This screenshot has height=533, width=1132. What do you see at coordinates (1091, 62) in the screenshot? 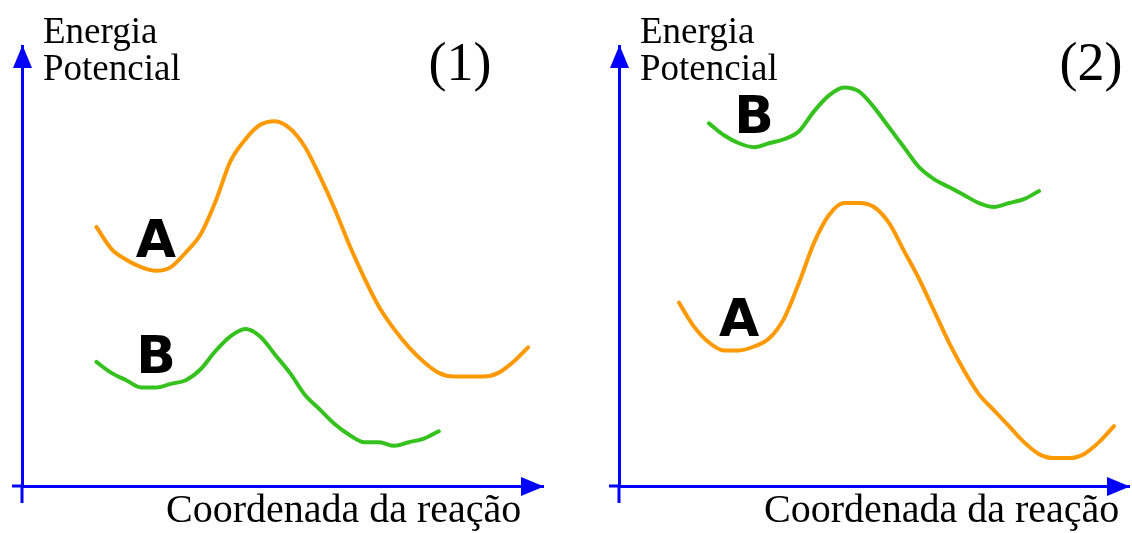
I see `chart-title: (2)` at bounding box center [1091, 62].